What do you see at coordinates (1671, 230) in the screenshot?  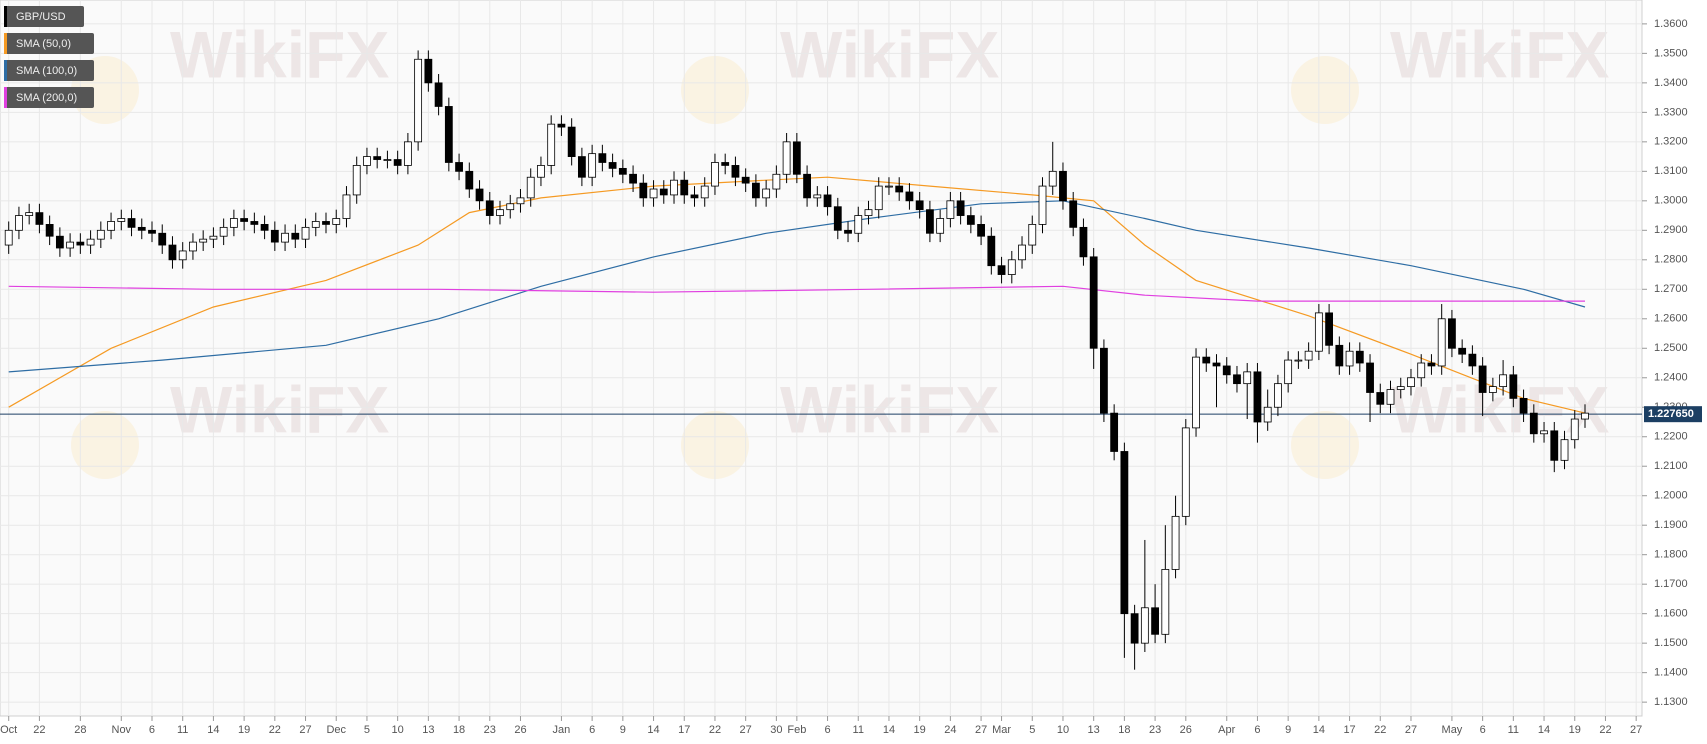 I see `y-tick-label: 1.2900` at bounding box center [1671, 230].